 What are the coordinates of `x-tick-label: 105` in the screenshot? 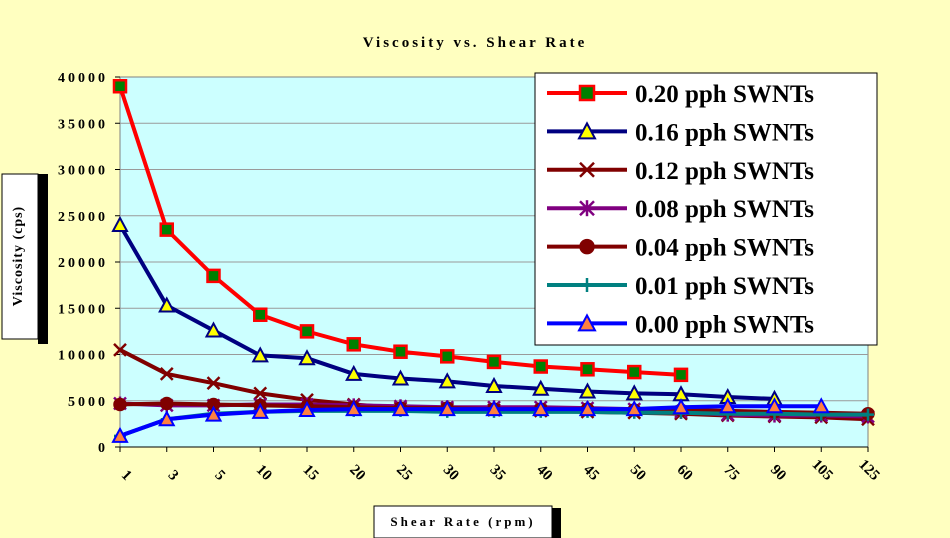 It's located at (822, 470).